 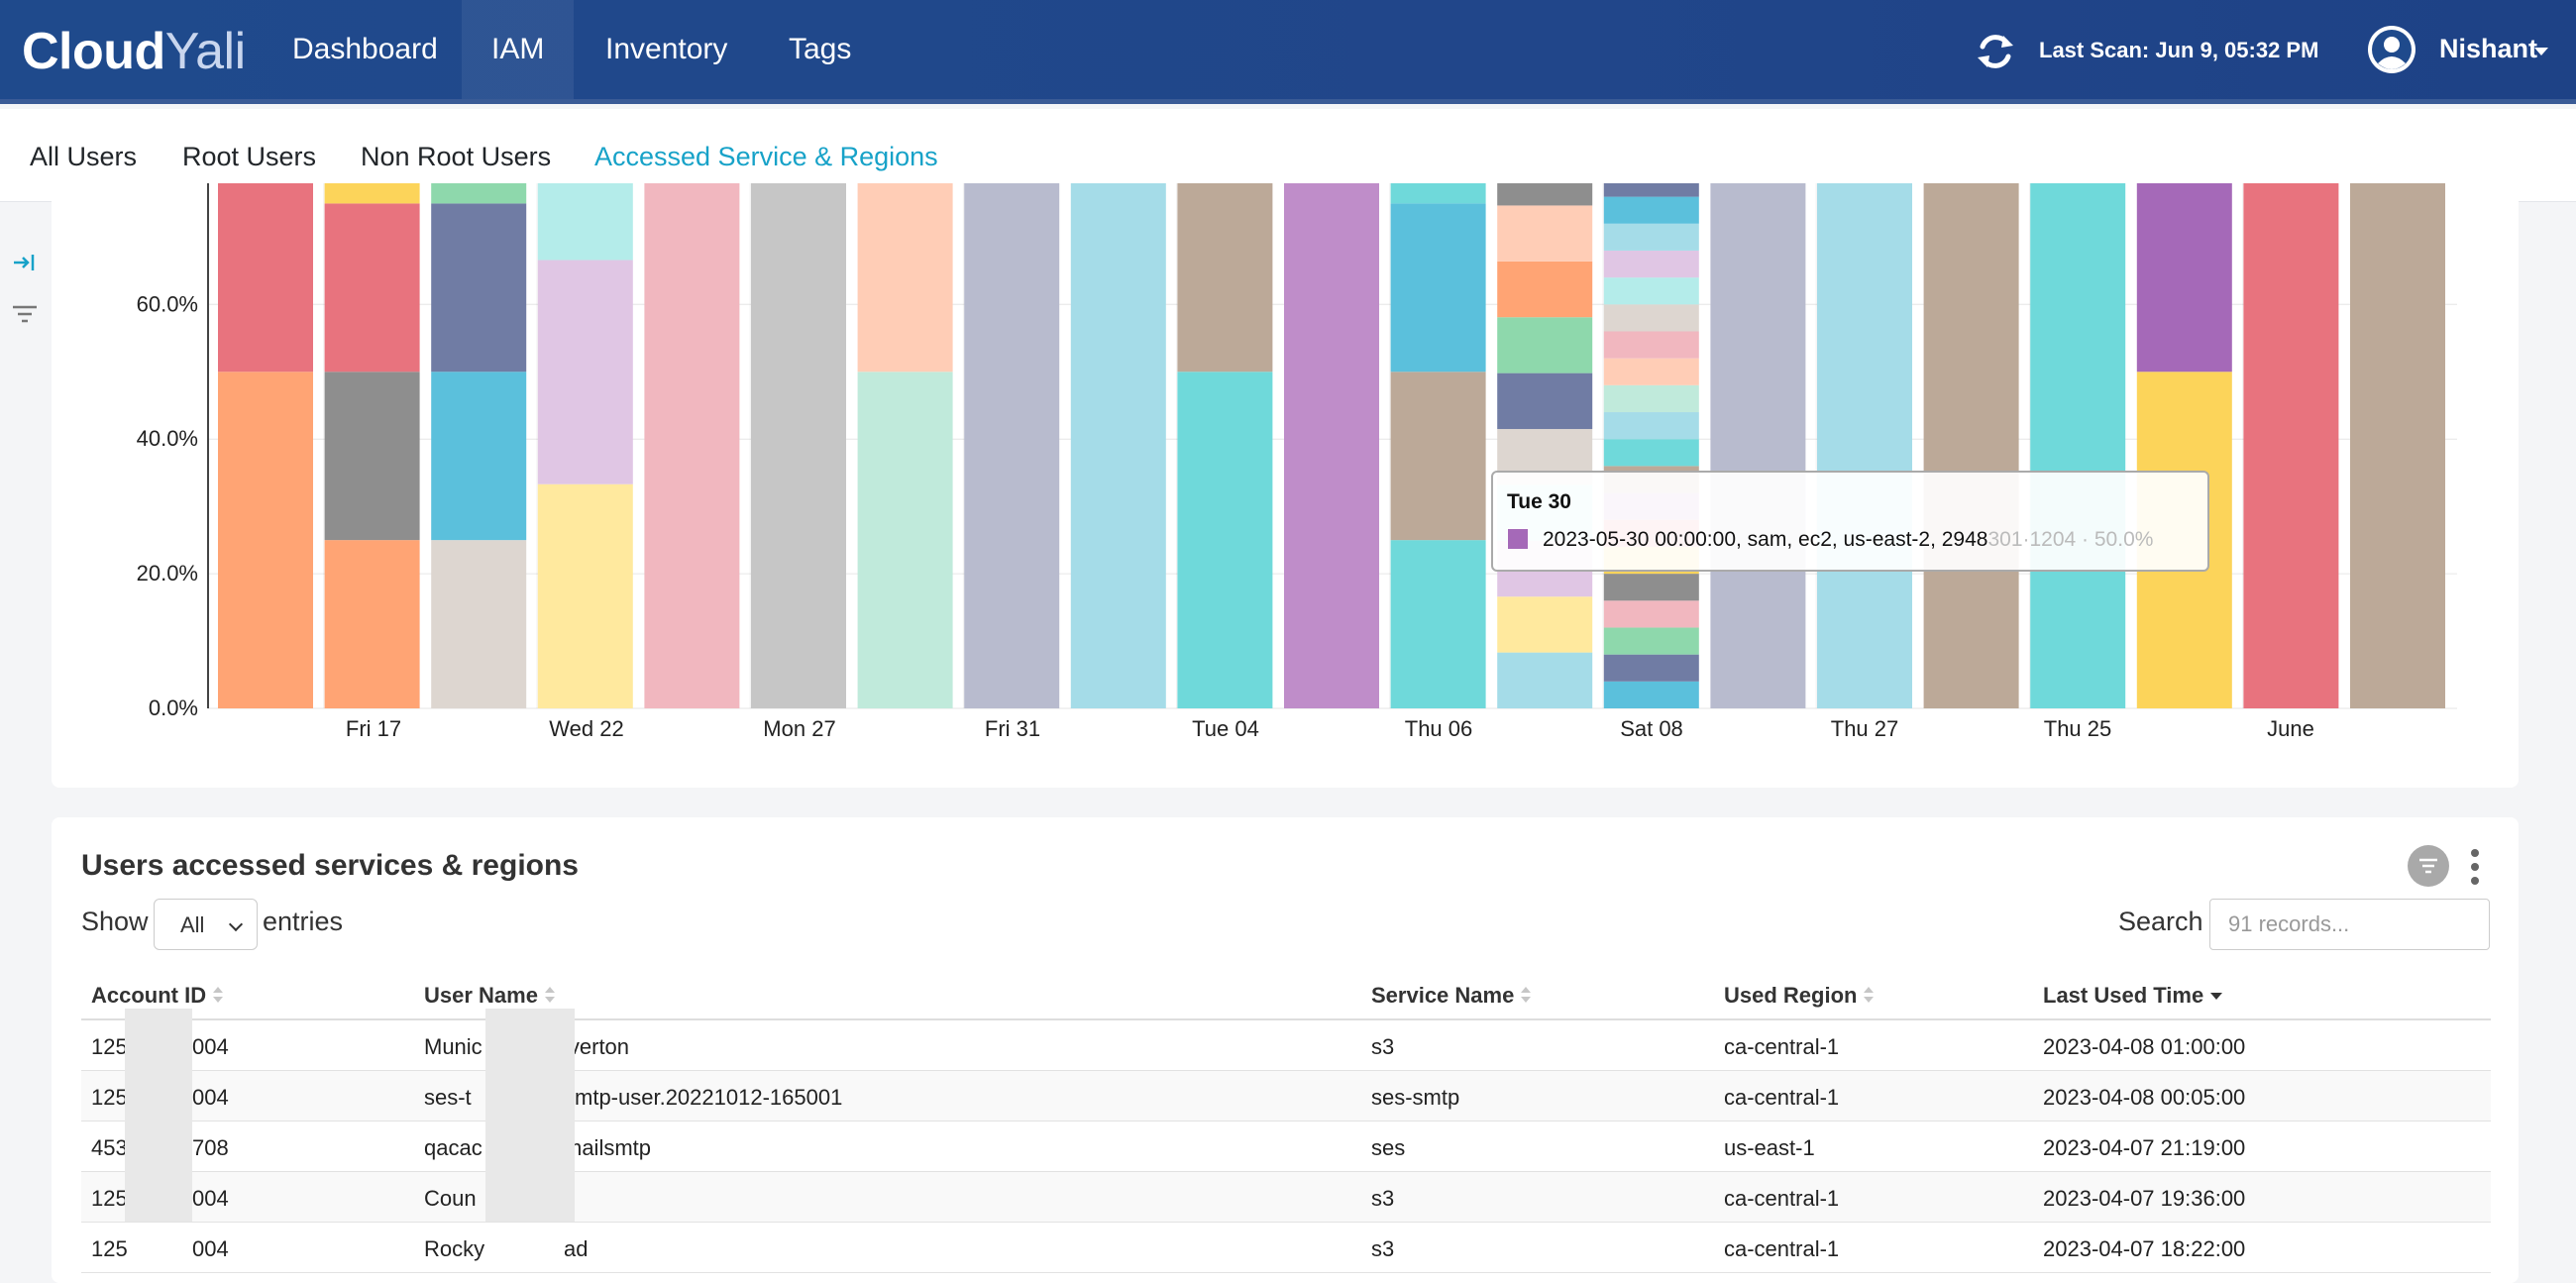 What do you see at coordinates (1225, 728) in the screenshot?
I see `x-tick-label: Tue 04` at bounding box center [1225, 728].